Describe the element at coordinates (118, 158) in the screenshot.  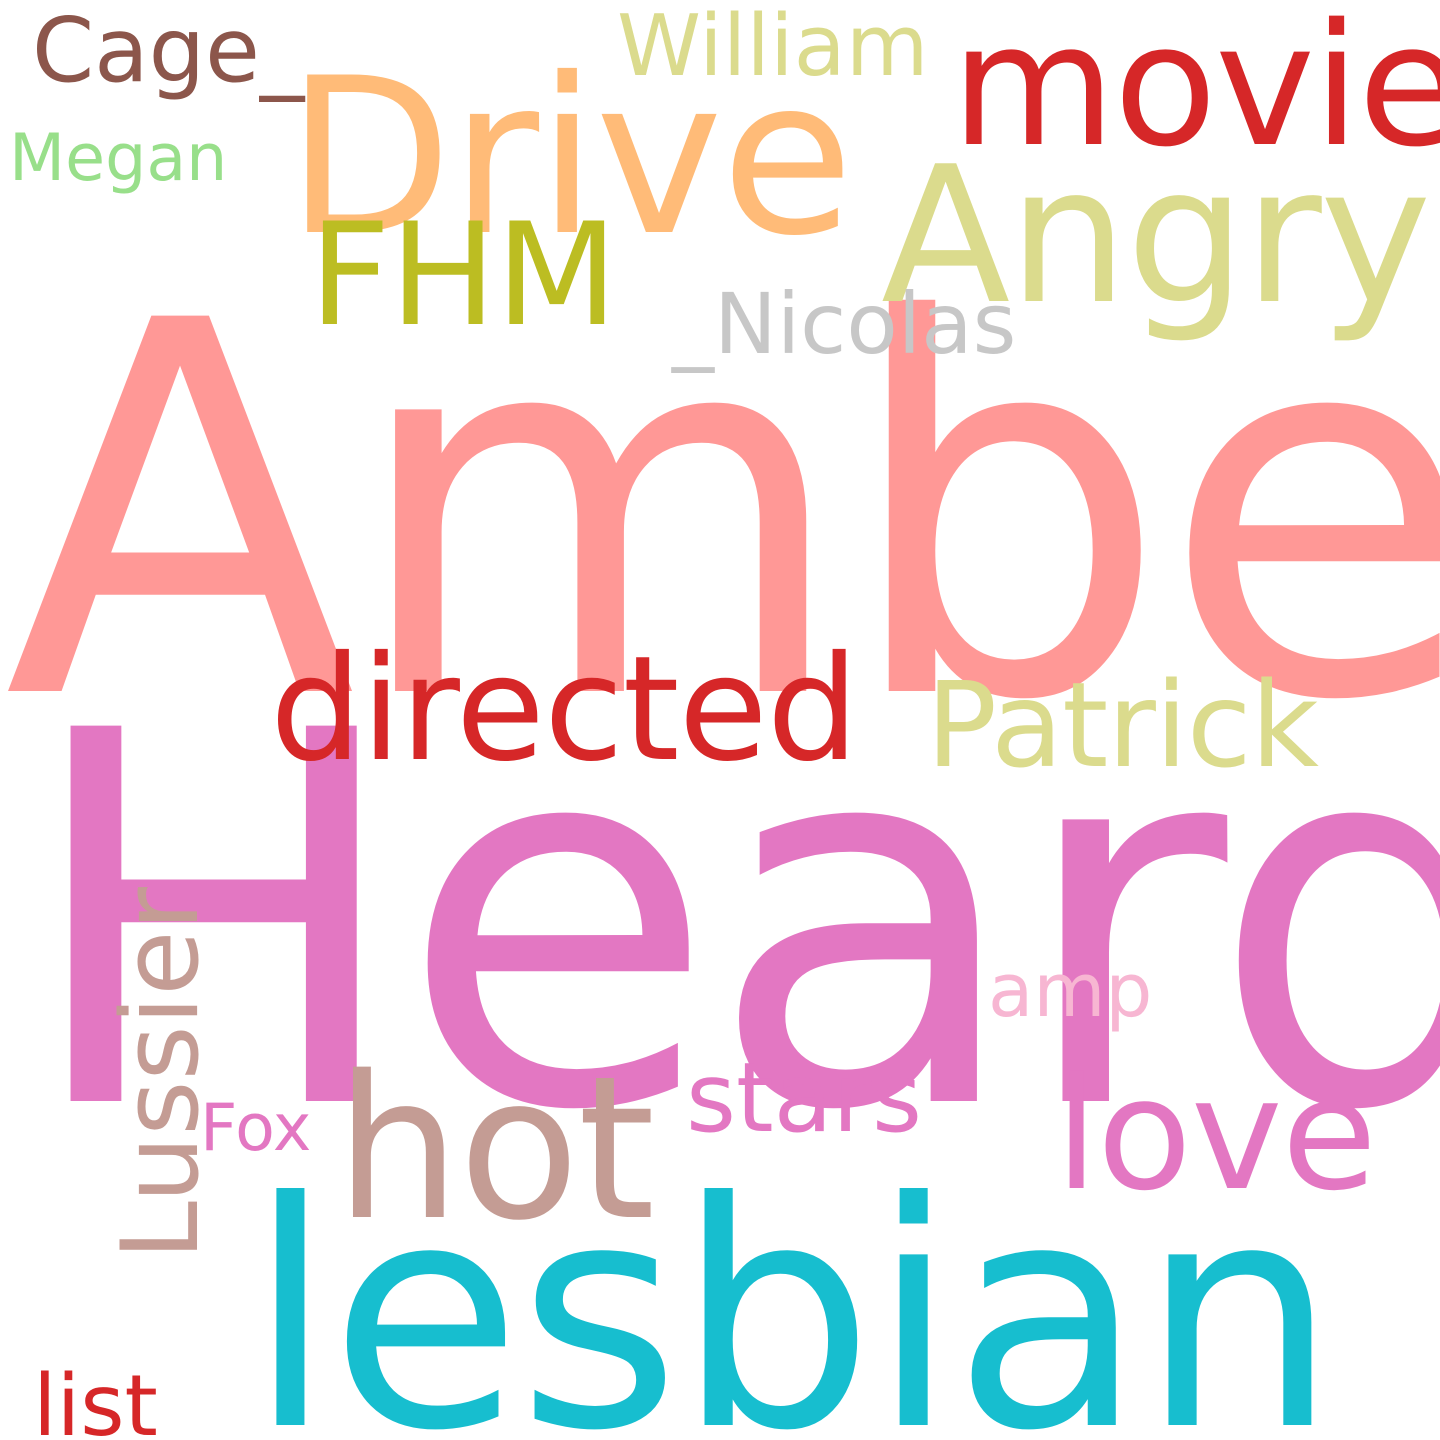
I see `word-megan: Megan` at that location.